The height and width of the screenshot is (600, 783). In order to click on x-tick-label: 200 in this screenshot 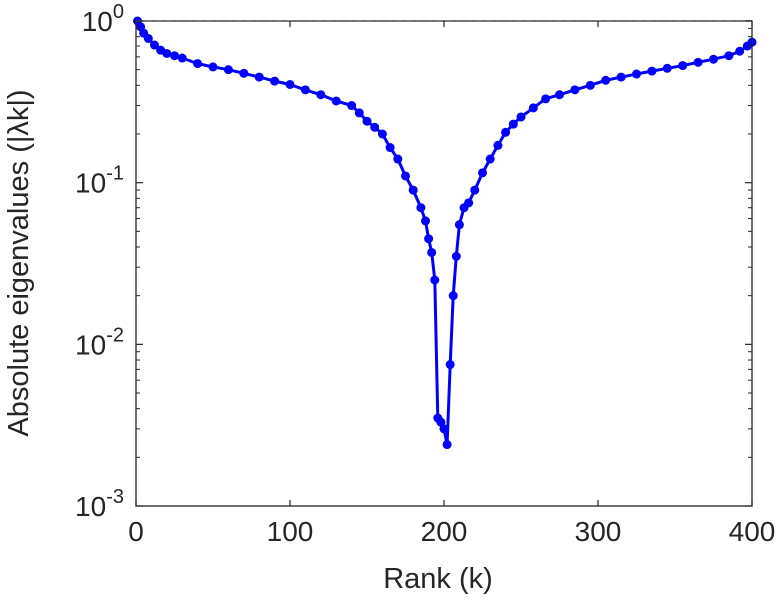, I will do `click(444, 531)`.